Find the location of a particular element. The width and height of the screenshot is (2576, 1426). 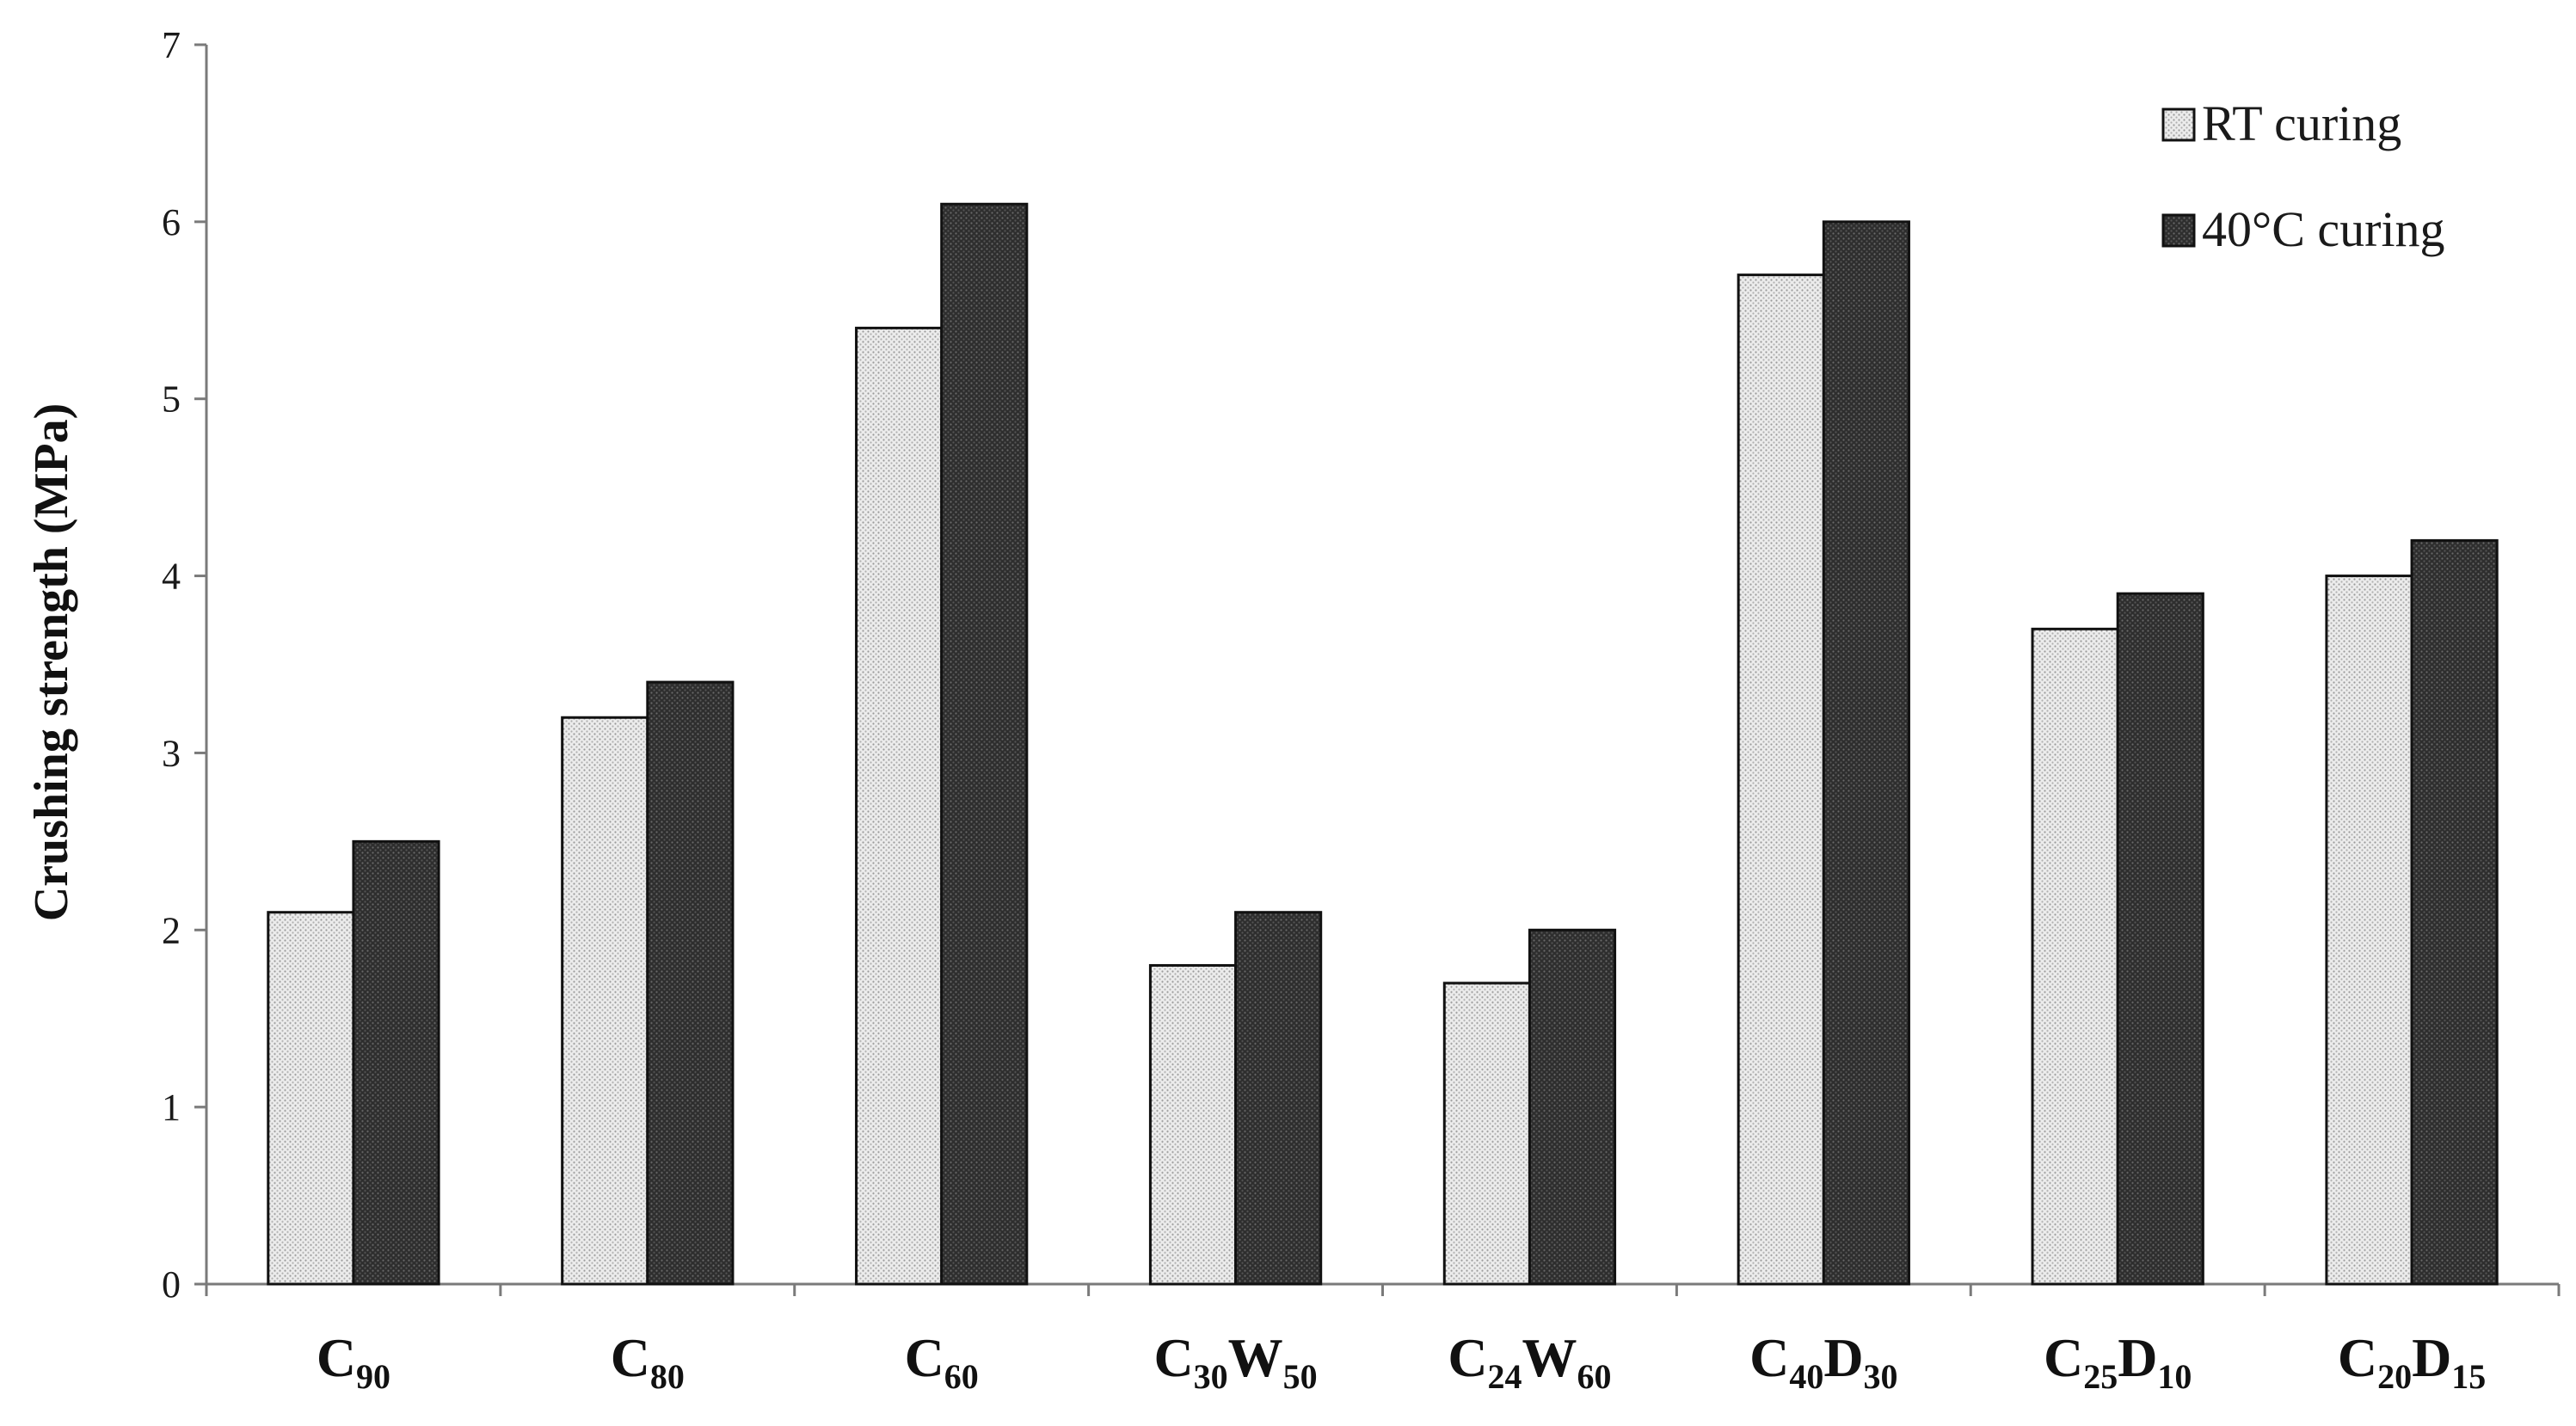

legend-label-40c-curing: 40°C curing is located at coordinates (2323, 229).